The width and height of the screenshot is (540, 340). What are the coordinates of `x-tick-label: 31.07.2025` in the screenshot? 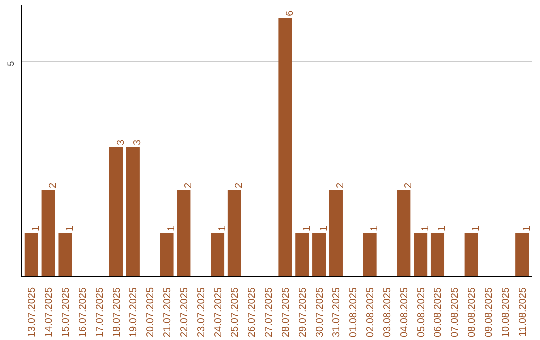 It's located at (337, 312).